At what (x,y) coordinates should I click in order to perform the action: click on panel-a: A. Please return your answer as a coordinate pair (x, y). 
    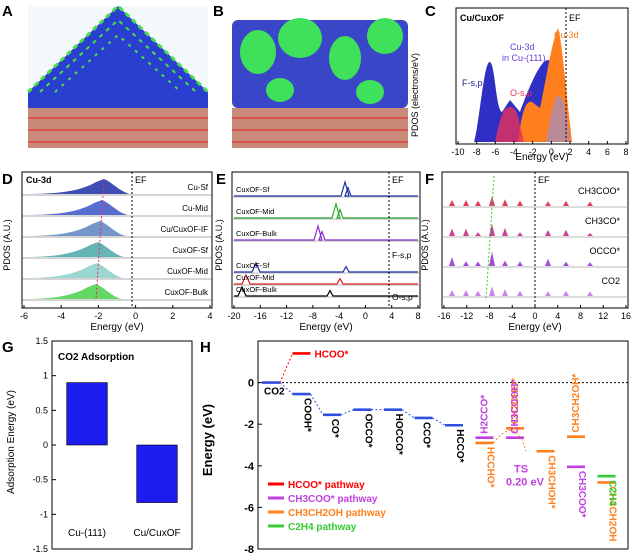
    Looking at the image, I should click on (106, 75).